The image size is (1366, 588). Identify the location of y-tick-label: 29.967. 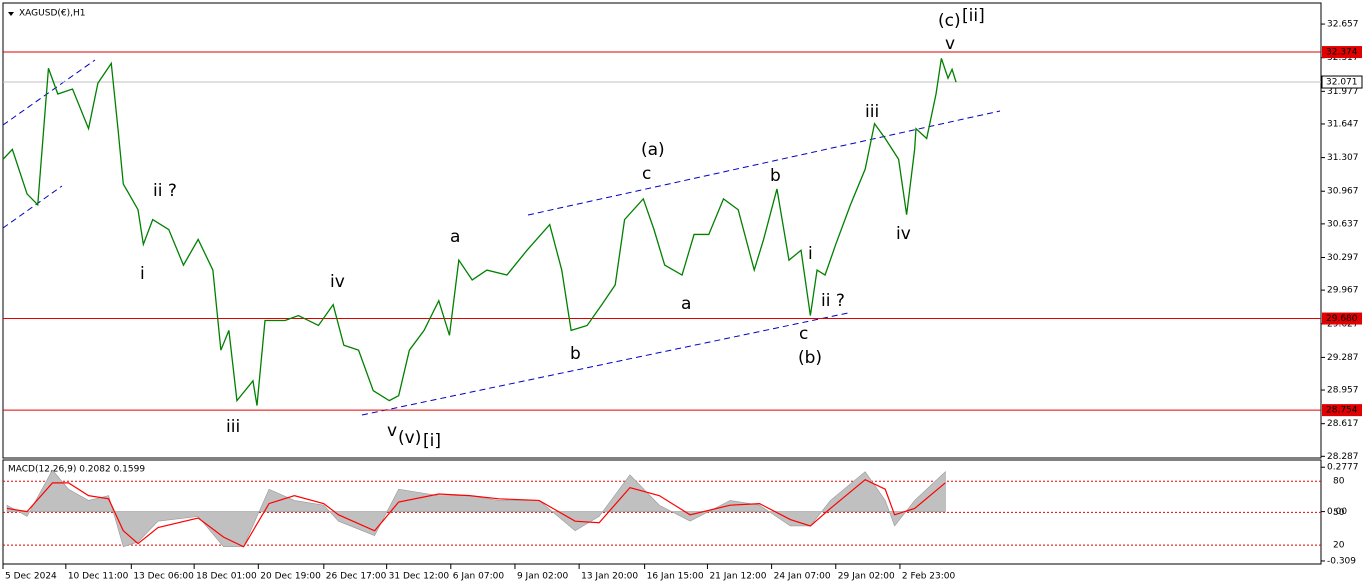
(1343, 291).